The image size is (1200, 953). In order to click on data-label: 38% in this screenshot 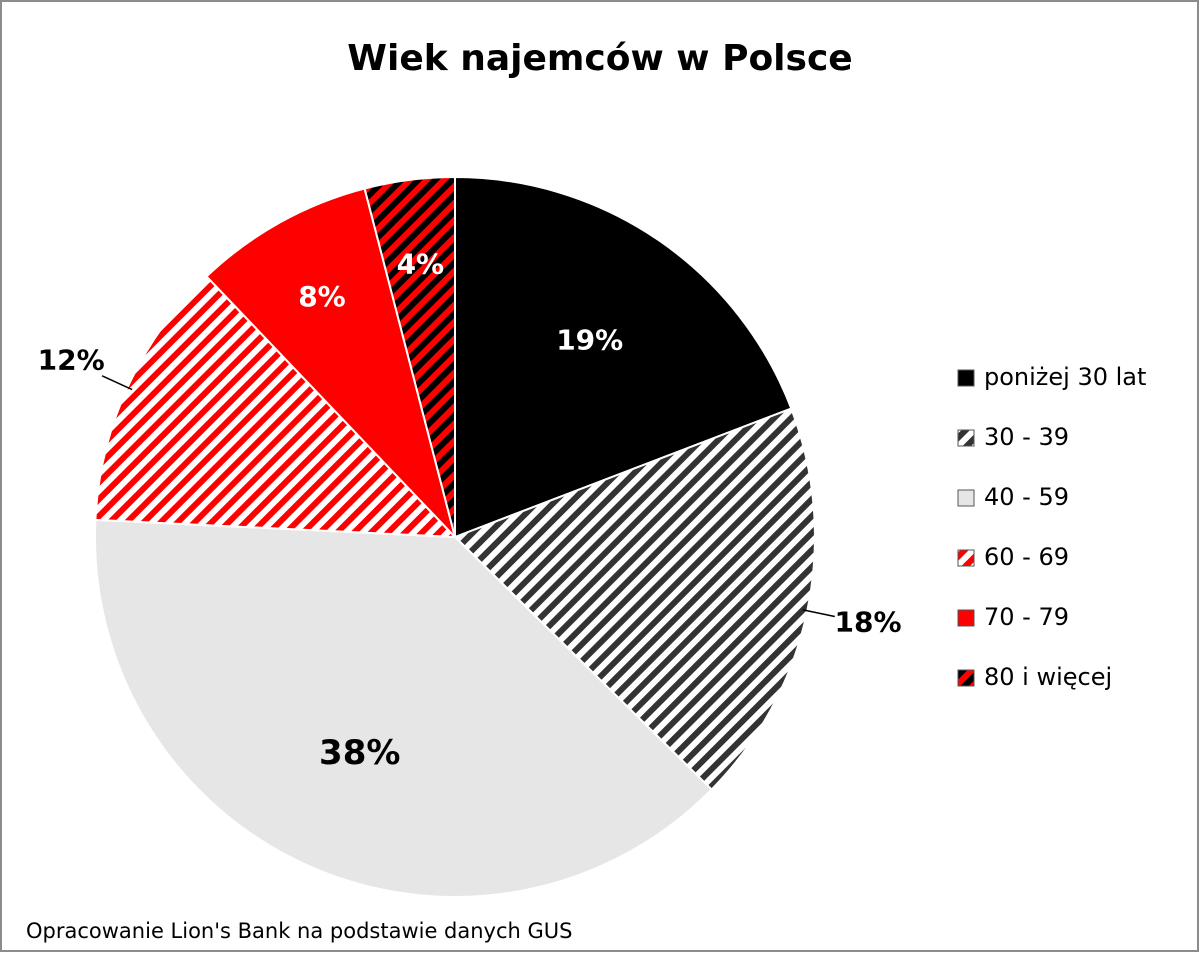, I will do `click(359, 753)`.